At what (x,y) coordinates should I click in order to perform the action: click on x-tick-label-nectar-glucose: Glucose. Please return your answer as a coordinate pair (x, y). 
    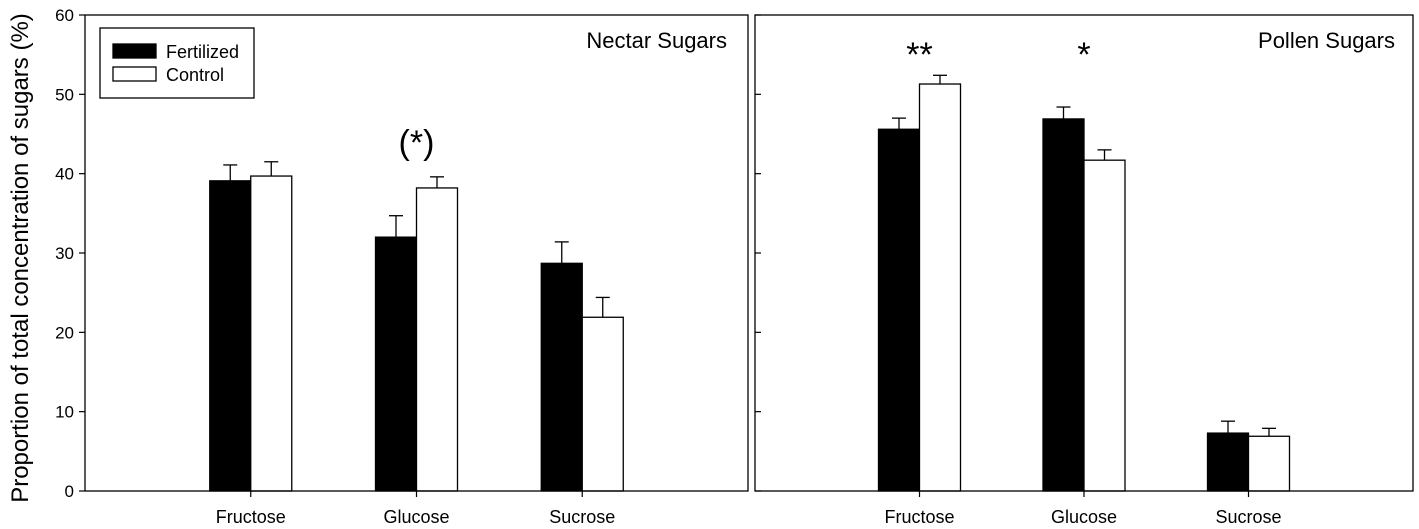
    Looking at the image, I should click on (416, 517).